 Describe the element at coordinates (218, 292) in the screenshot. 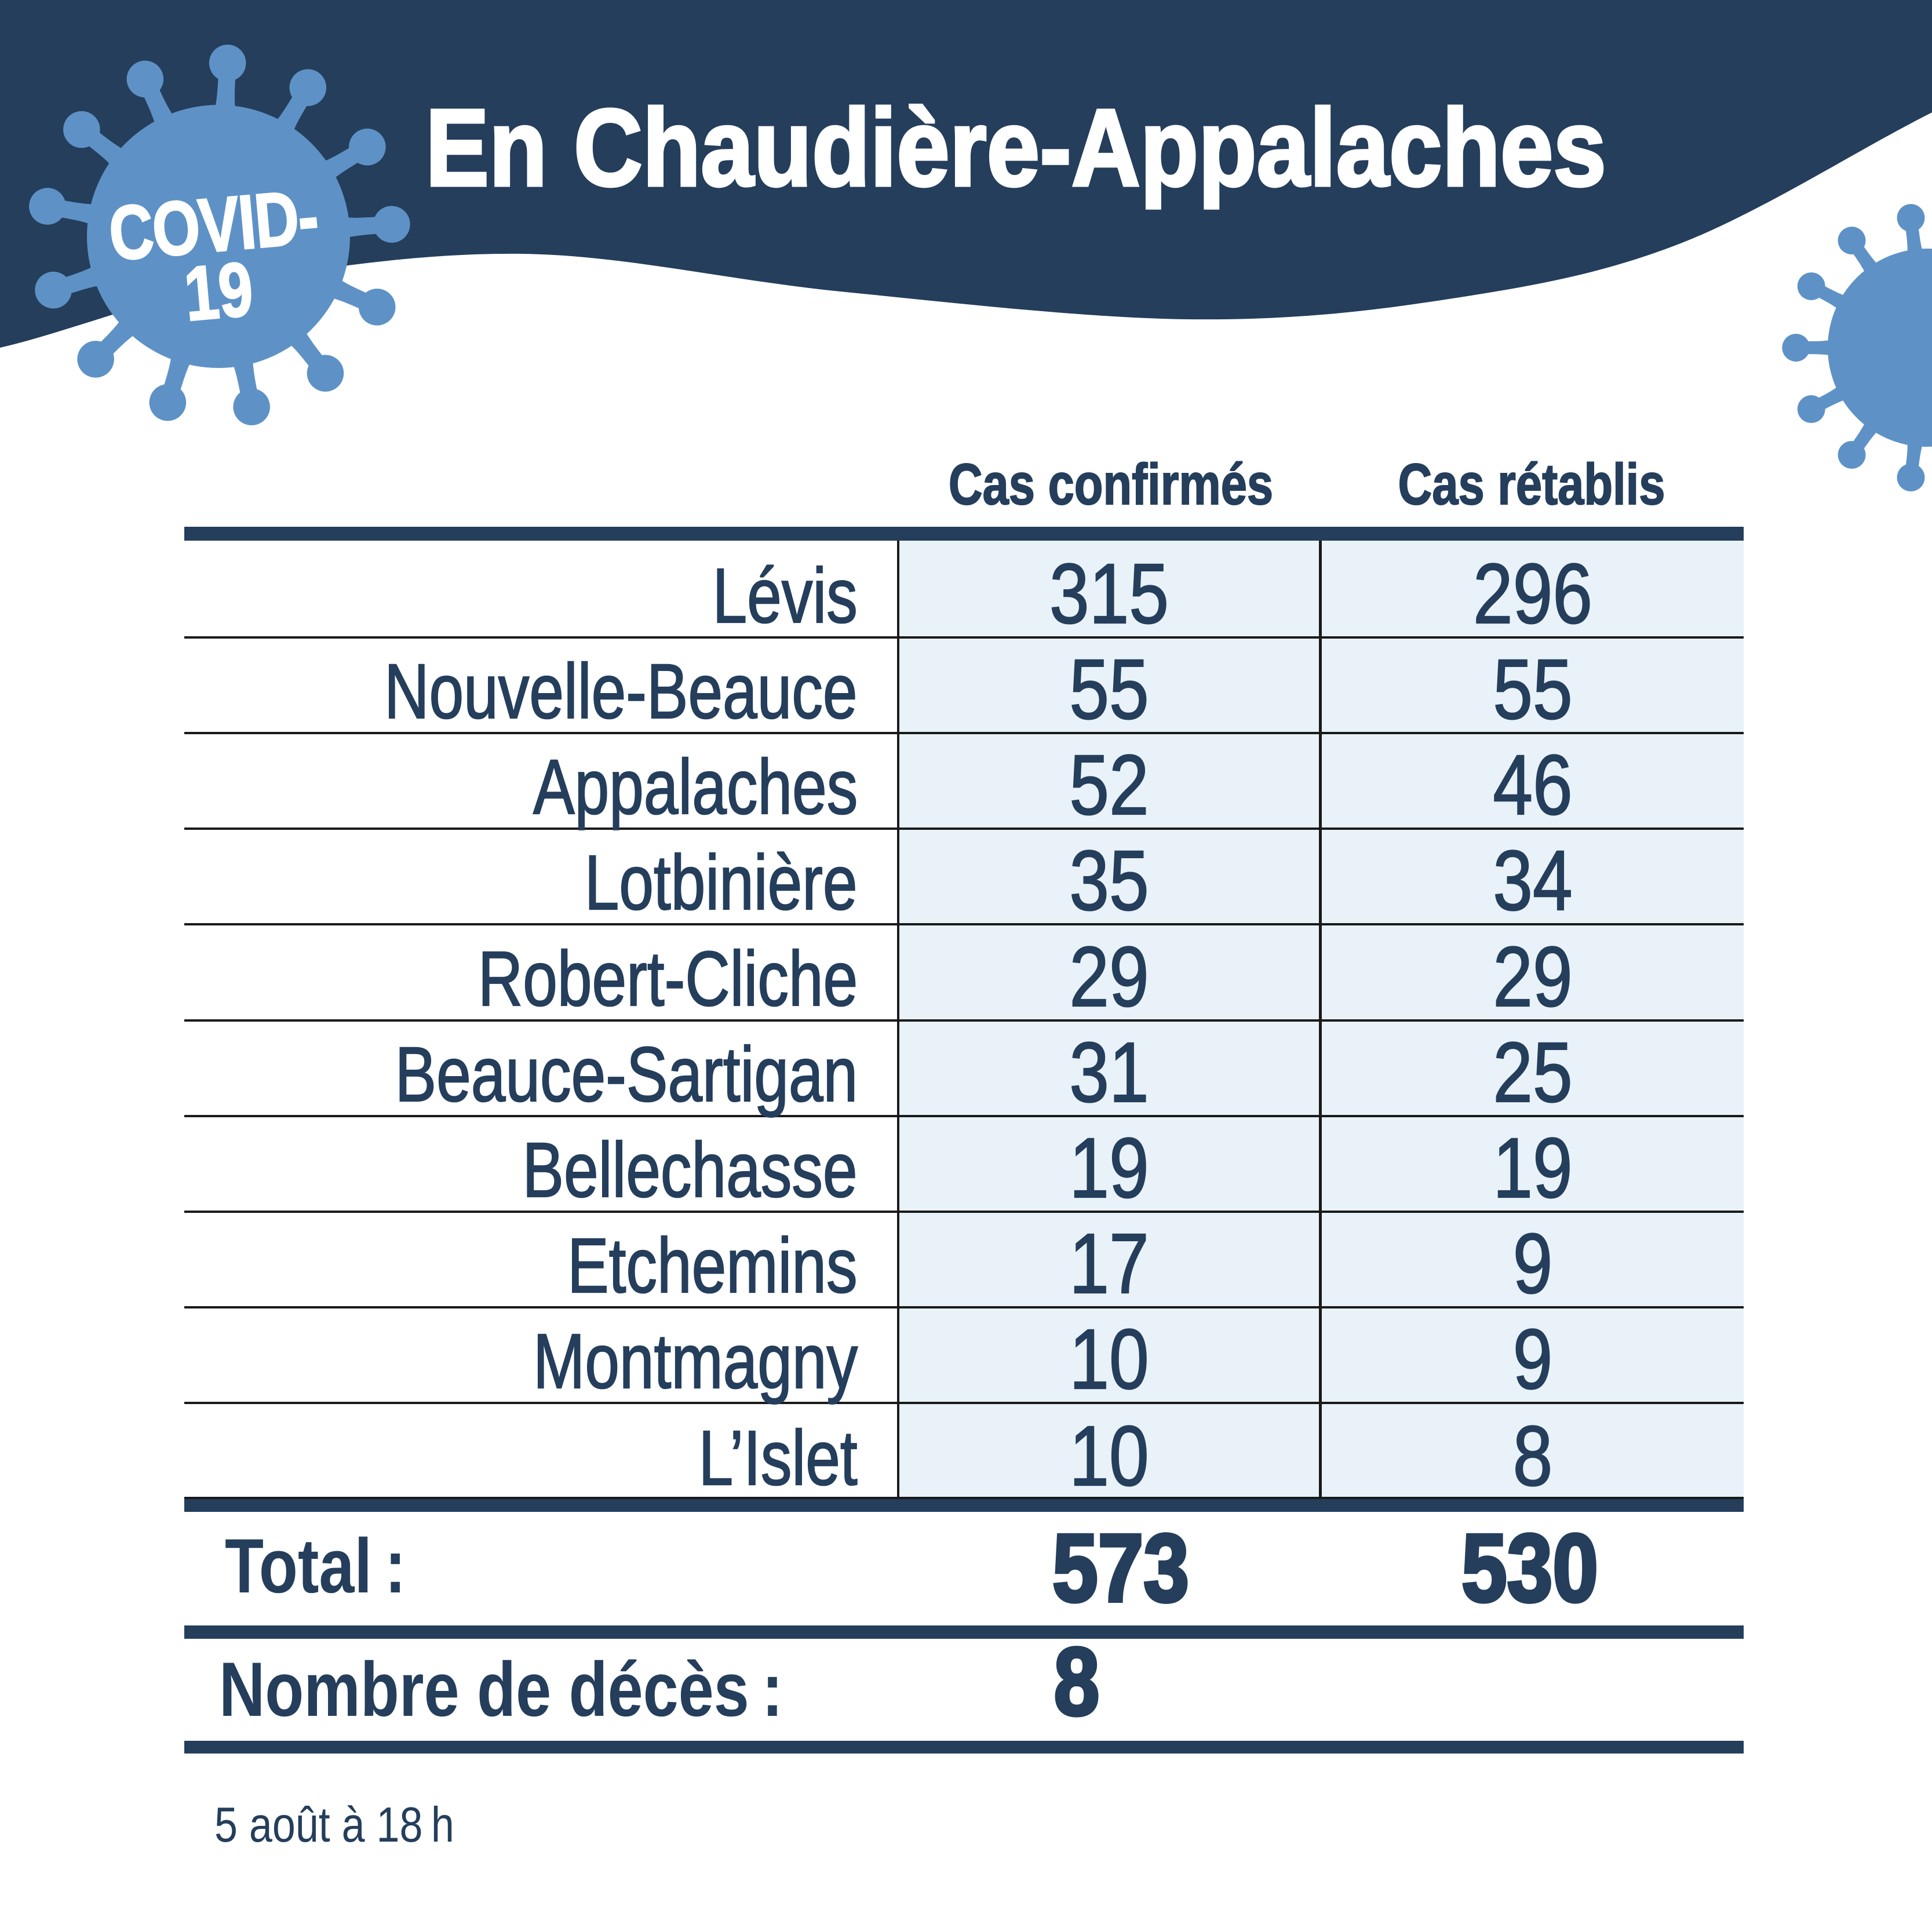

I see `svg-text: 19` at that location.